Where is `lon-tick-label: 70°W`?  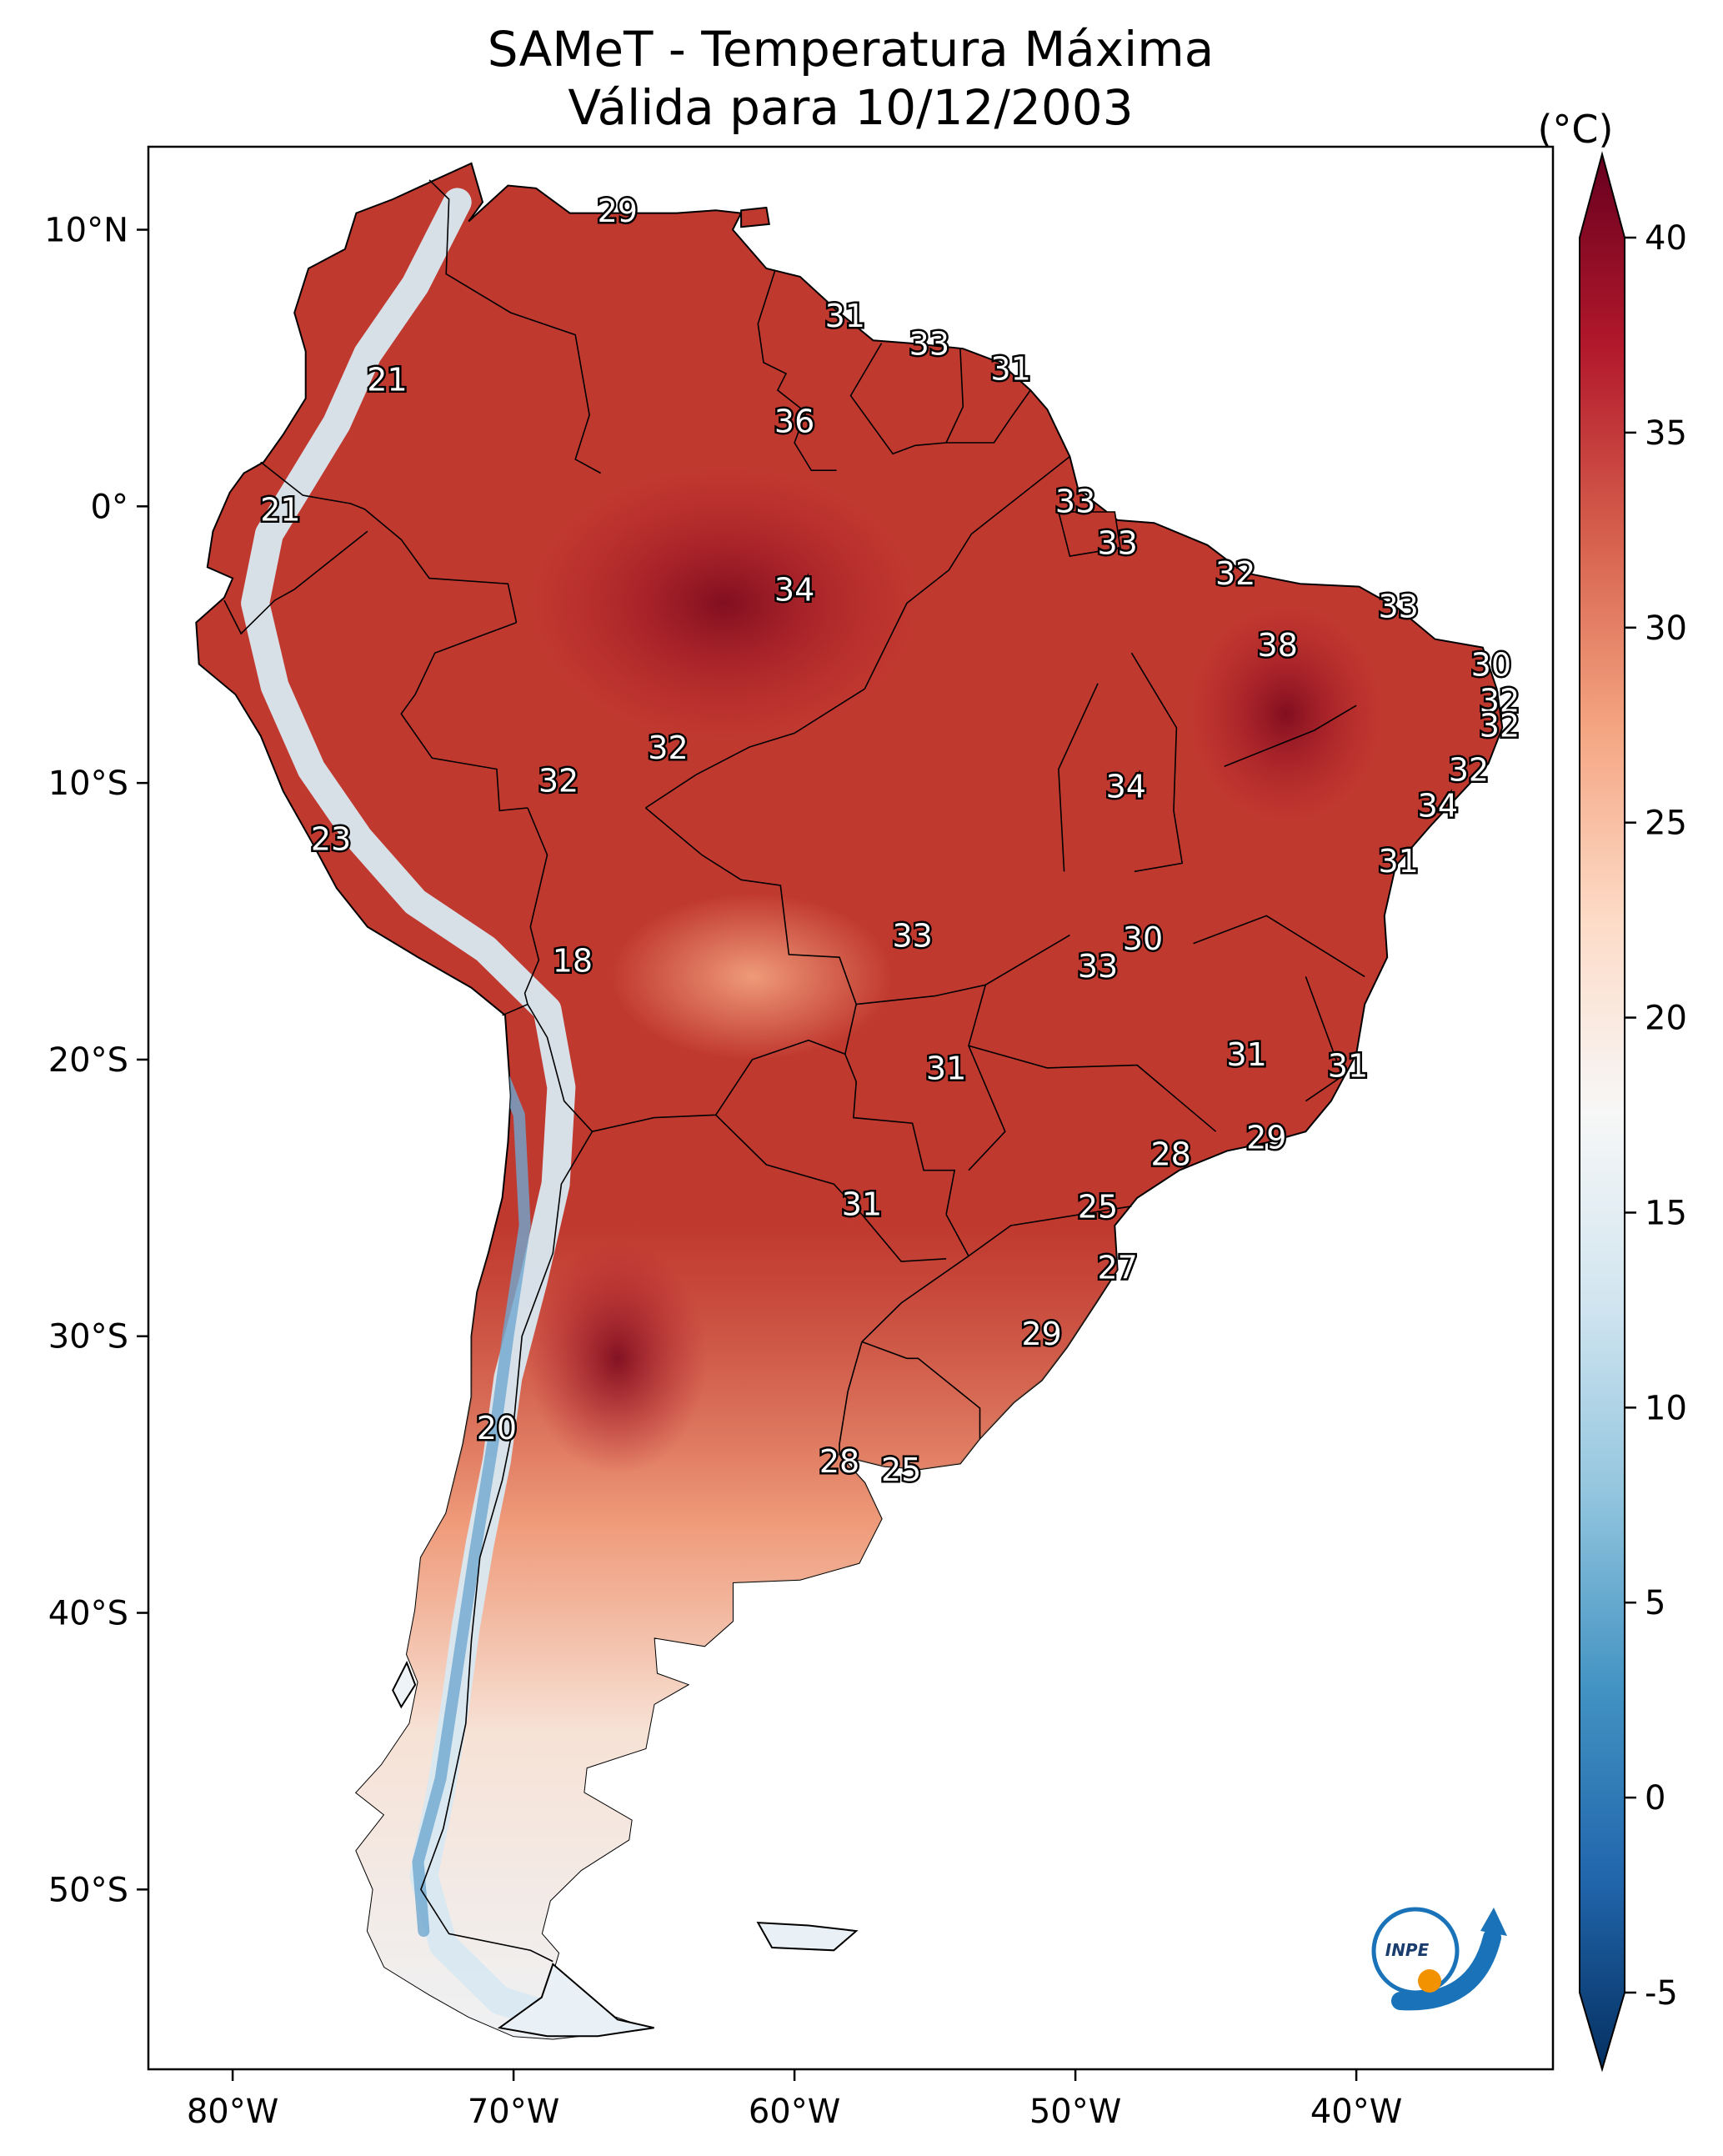 lon-tick-label: 70°W is located at coordinates (513, 2112).